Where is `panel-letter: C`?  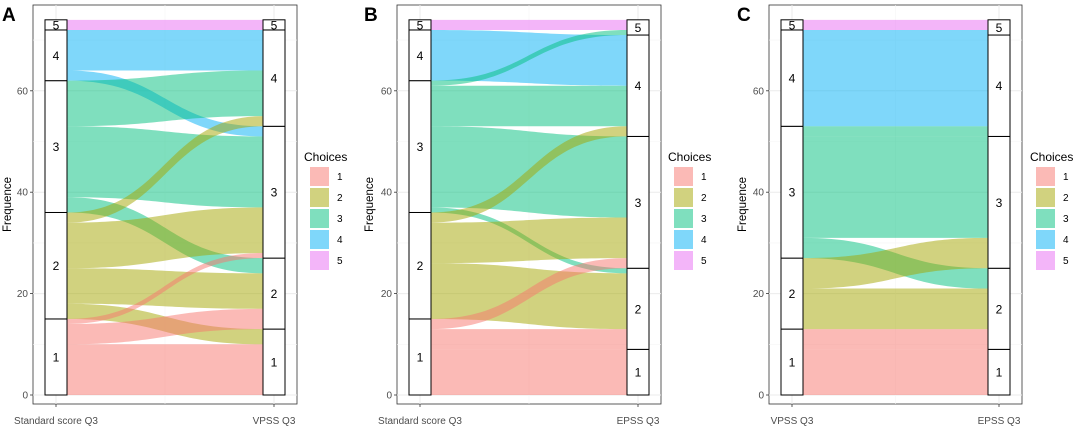
panel-letter: C is located at coordinates (744, 15).